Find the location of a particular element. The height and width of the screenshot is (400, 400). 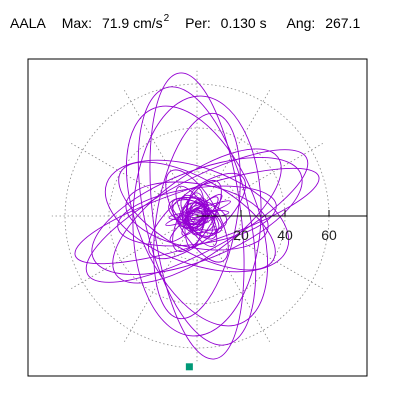

tick-label-40: 40 is located at coordinates (285, 235).